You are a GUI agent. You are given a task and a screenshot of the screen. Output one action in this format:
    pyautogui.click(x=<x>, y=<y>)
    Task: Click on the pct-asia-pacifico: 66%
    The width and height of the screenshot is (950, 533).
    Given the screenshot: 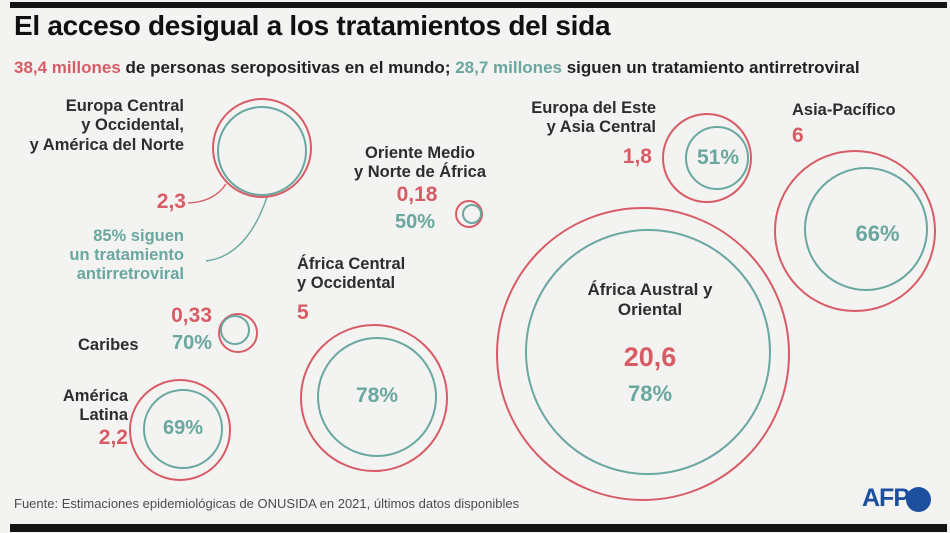 What is the action you would take?
    pyautogui.click(x=877, y=233)
    